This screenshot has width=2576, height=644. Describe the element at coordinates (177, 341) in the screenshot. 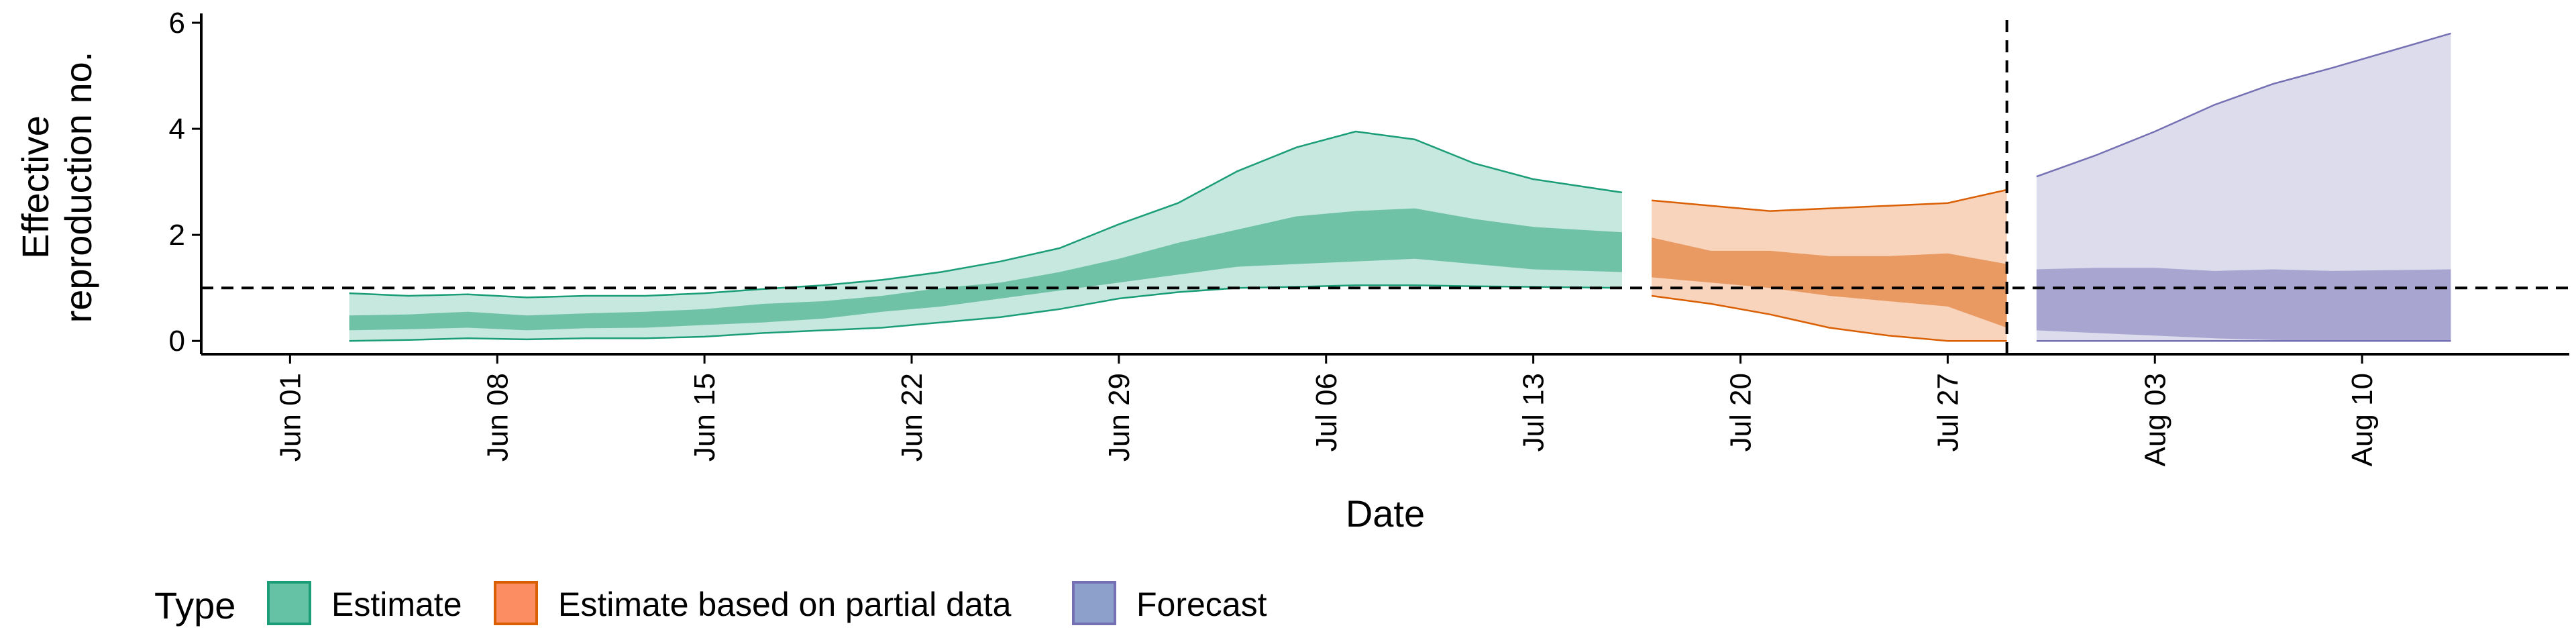

I see `y-tick-label: 0` at that location.